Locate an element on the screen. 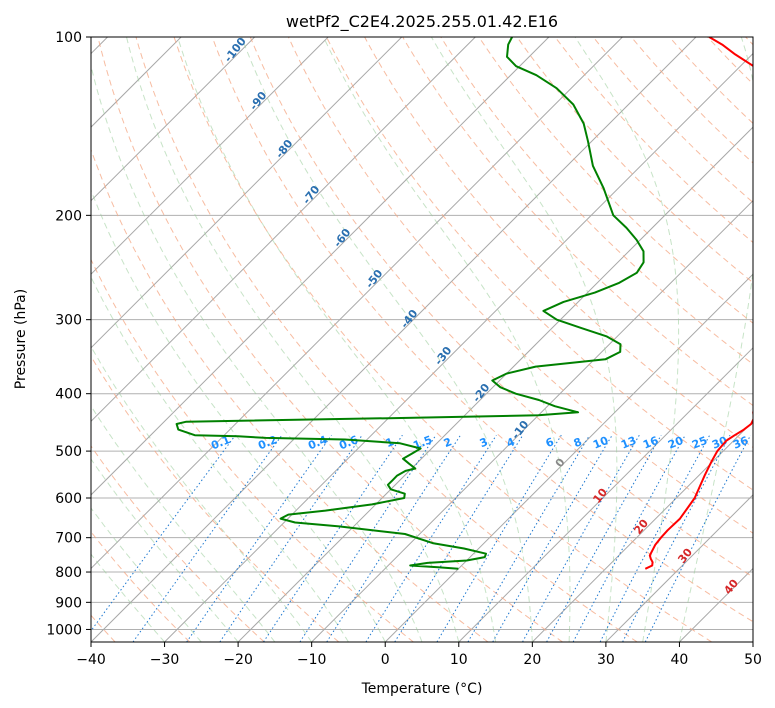 The image size is (775, 708). mixing-ratio-label: 25 is located at coordinates (699, 443).